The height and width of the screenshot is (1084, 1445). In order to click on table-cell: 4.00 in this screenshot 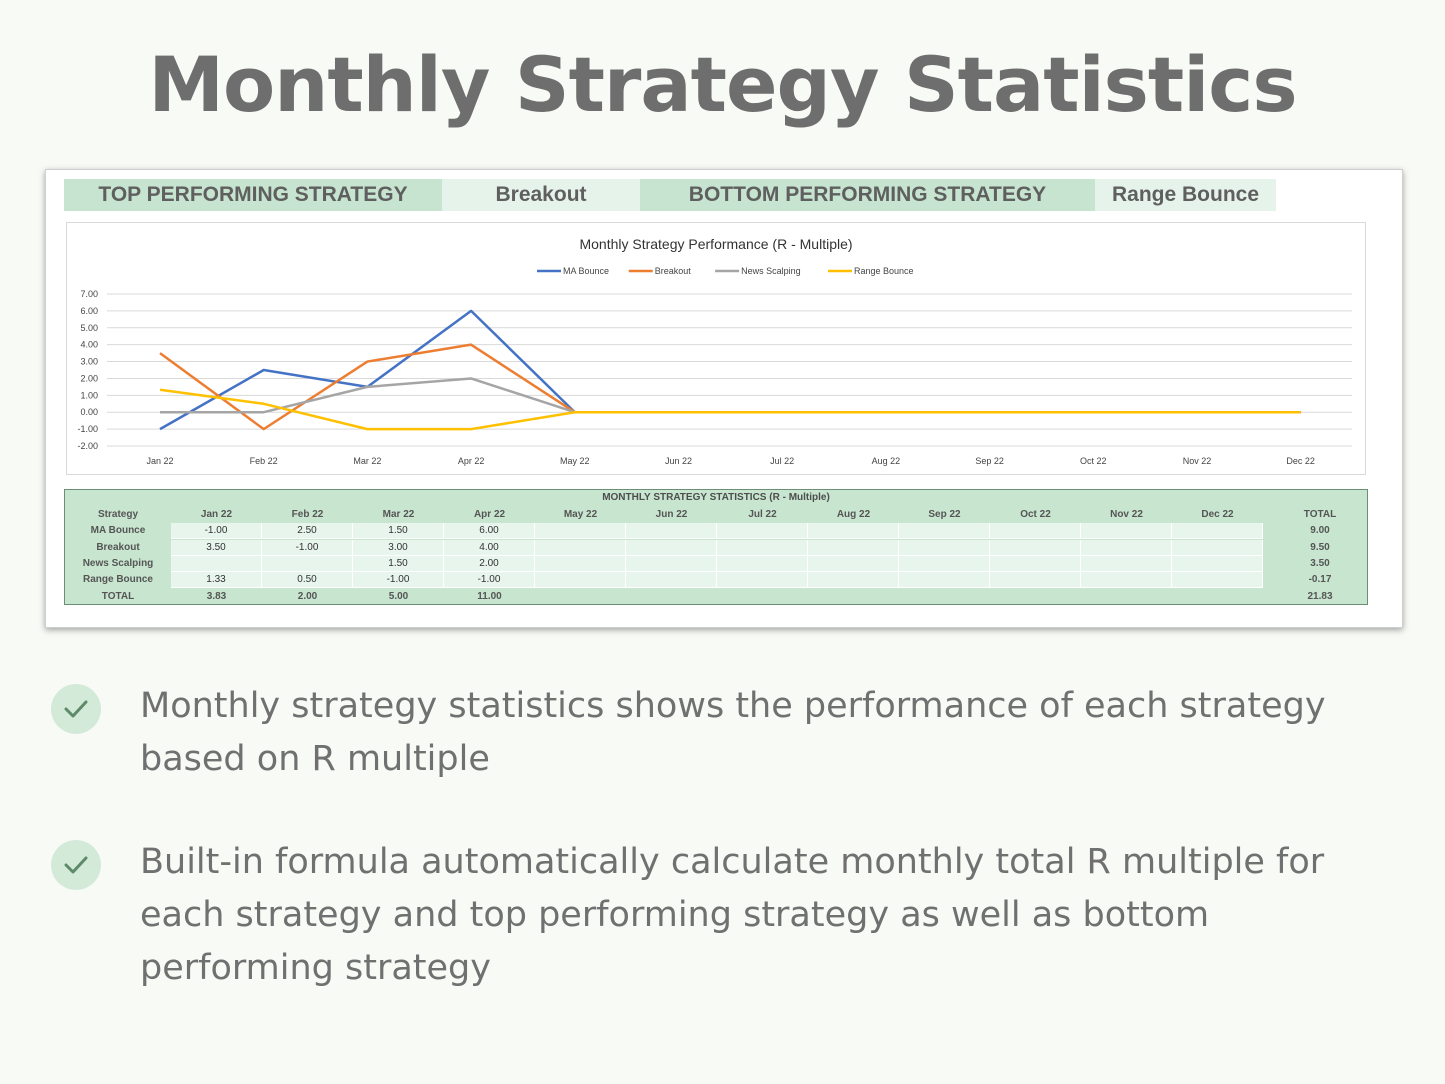, I will do `click(489, 547)`.